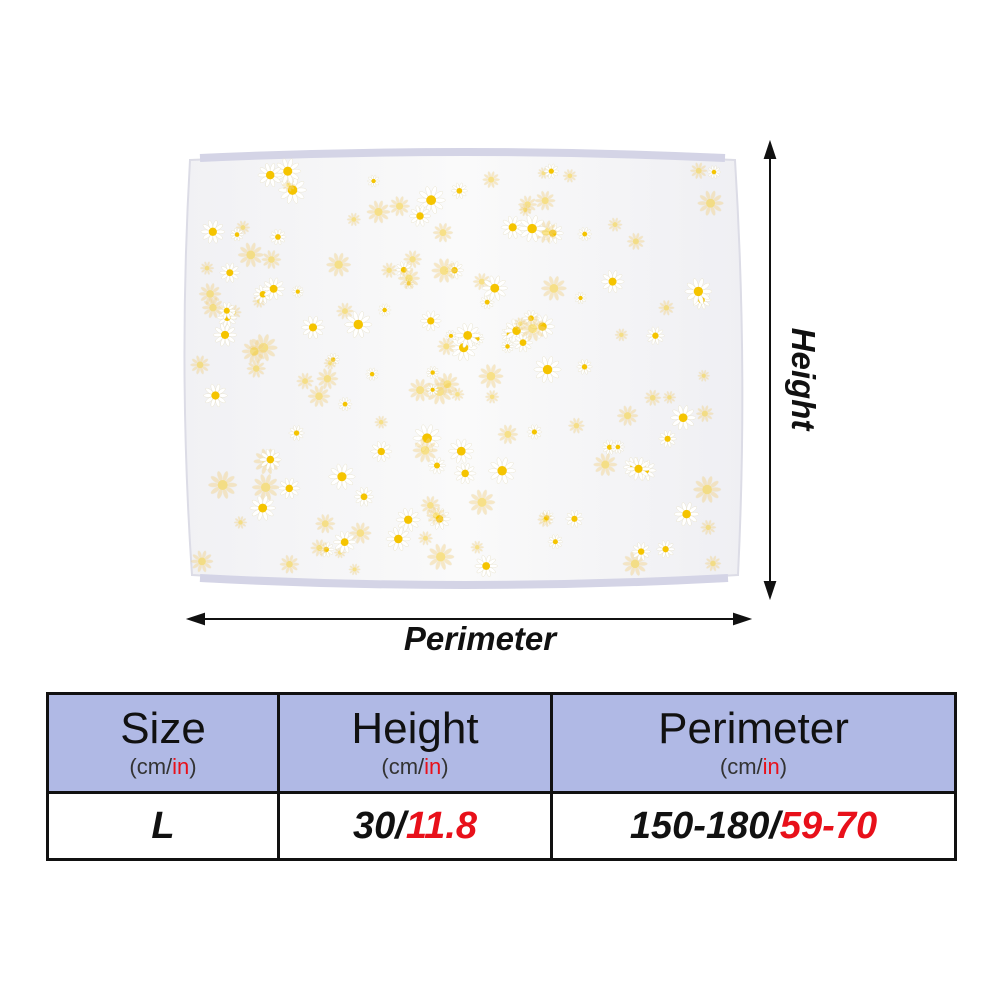 The image size is (1000, 1000). Describe the element at coordinates (163, 743) in the screenshot. I see `header-size: Size (cm/in)` at that location.